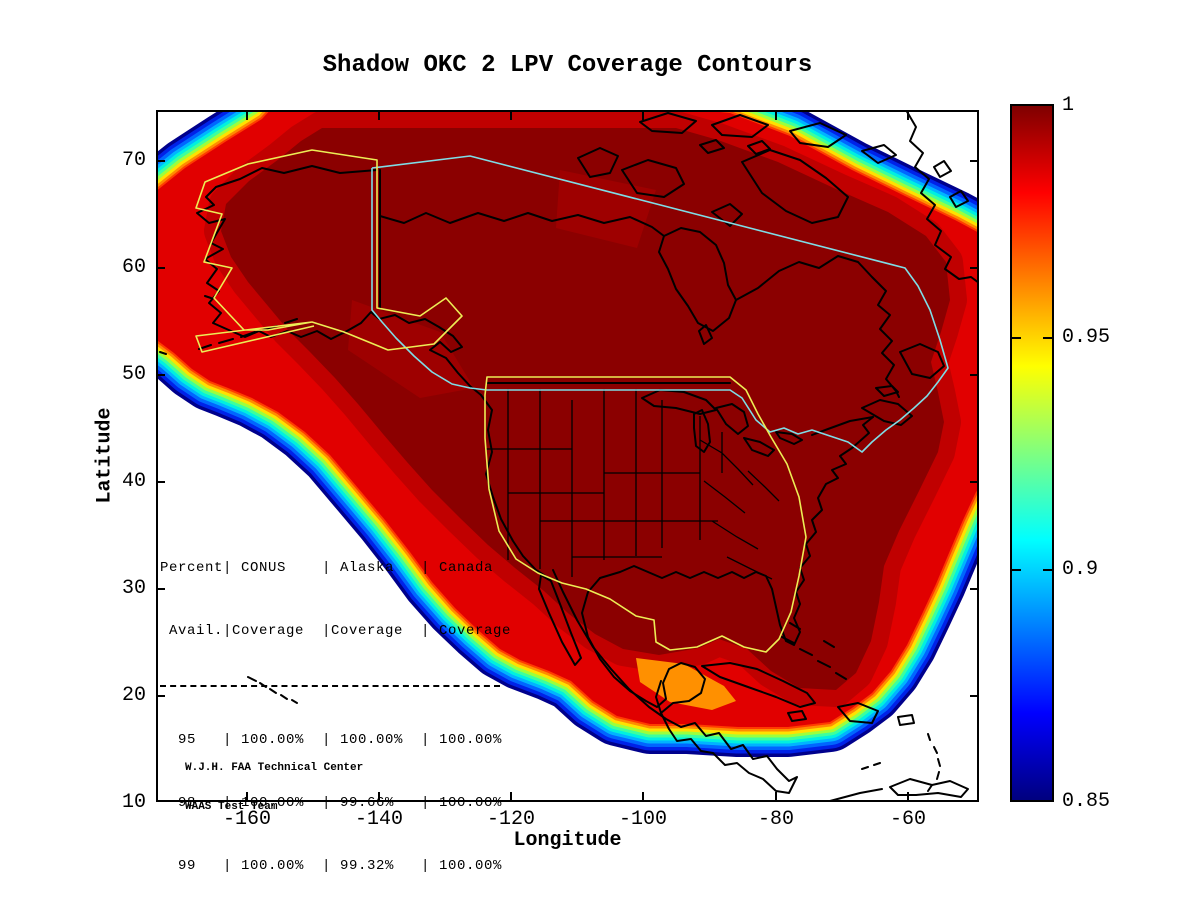 This screenshot has height=900, width=1200. Describe the element at coordinates (330, 686) in the screenshot. I see `table-separator` at that location.